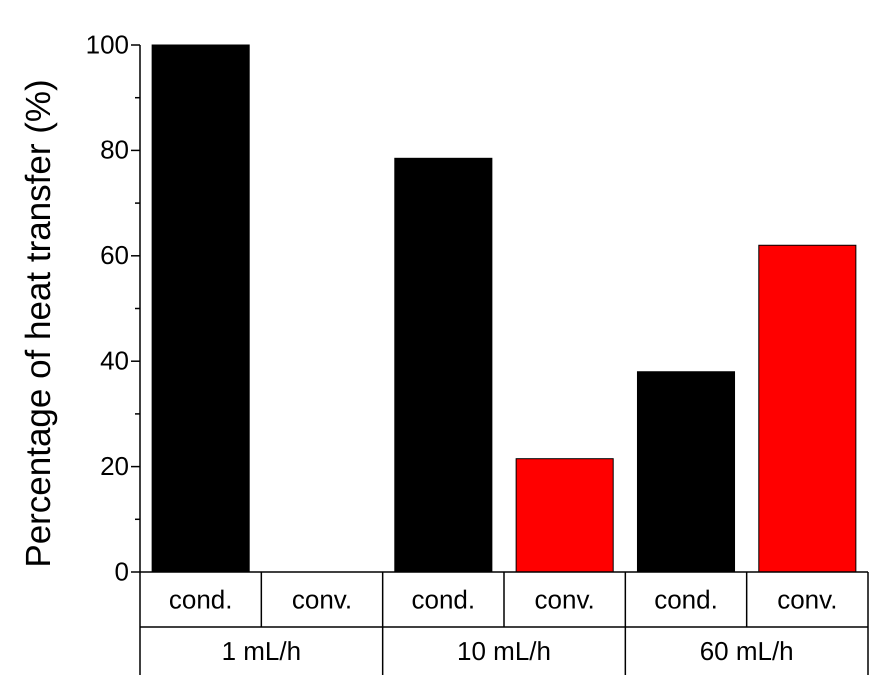 Image resolution: width=870 pixels, height=675 pixels. Describe the element at coordinates (747, 651) in the screenshot. I see `x-tick-label: 60 mL/h` at that location.